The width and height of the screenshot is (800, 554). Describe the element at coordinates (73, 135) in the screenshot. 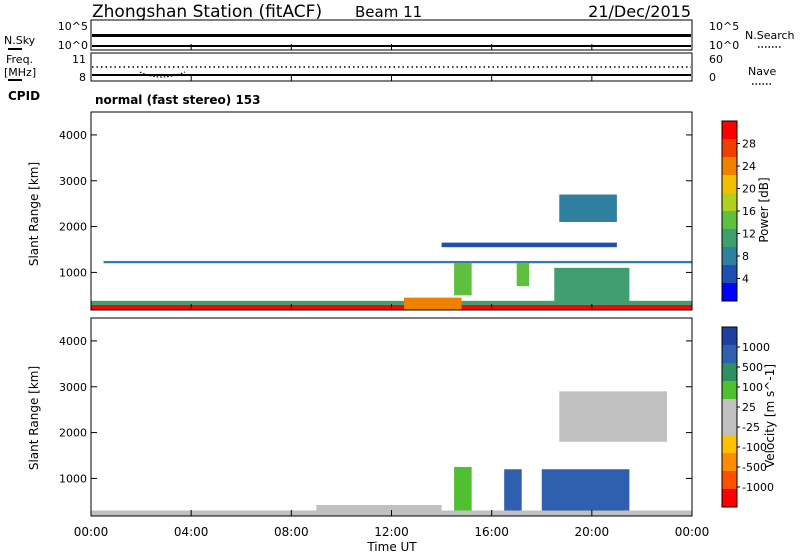

I see `power-ytick-label-3: 4000` at that location.